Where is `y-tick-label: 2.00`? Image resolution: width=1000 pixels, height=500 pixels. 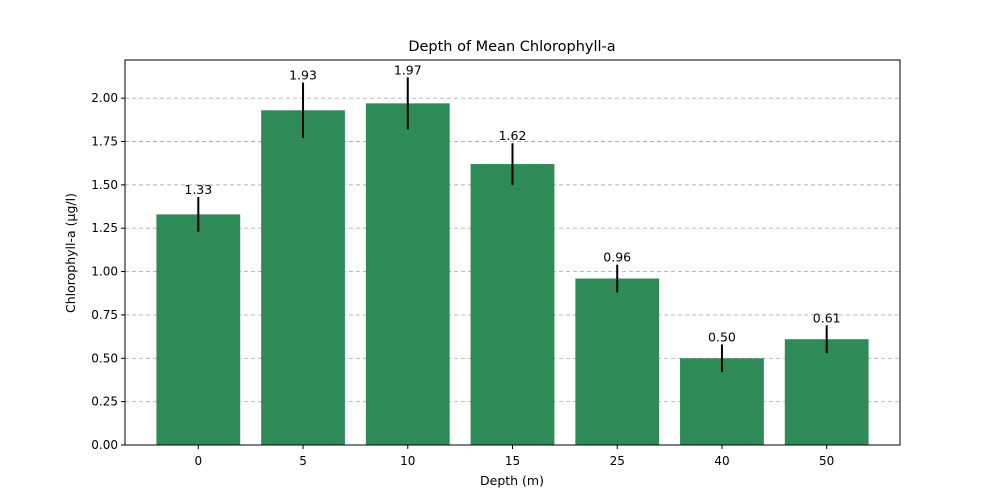 y-tick-label: 2.00 is located at coordinates (104, 98).